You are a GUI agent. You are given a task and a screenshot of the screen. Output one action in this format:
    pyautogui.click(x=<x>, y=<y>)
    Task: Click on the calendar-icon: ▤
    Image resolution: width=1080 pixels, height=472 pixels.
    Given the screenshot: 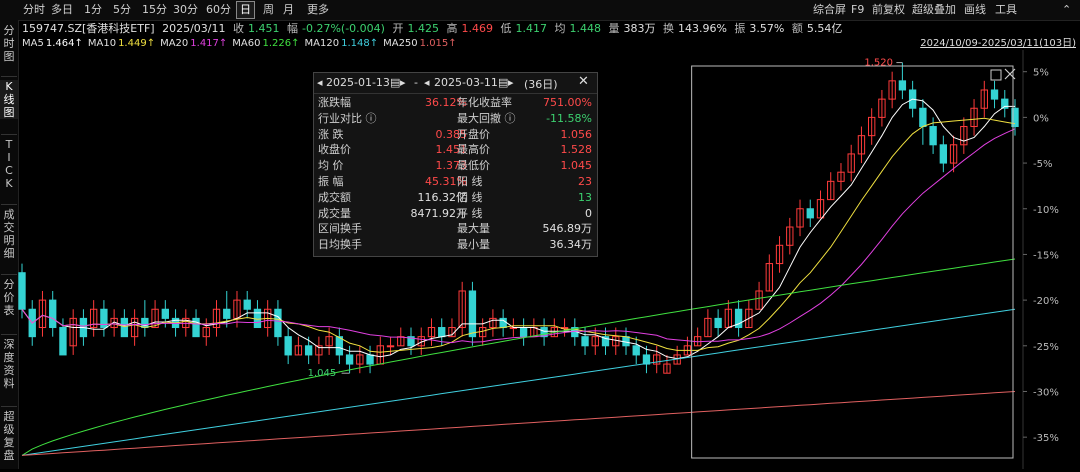 What is the action you would take?
    pyautogui.click(x=395, y=82)
    